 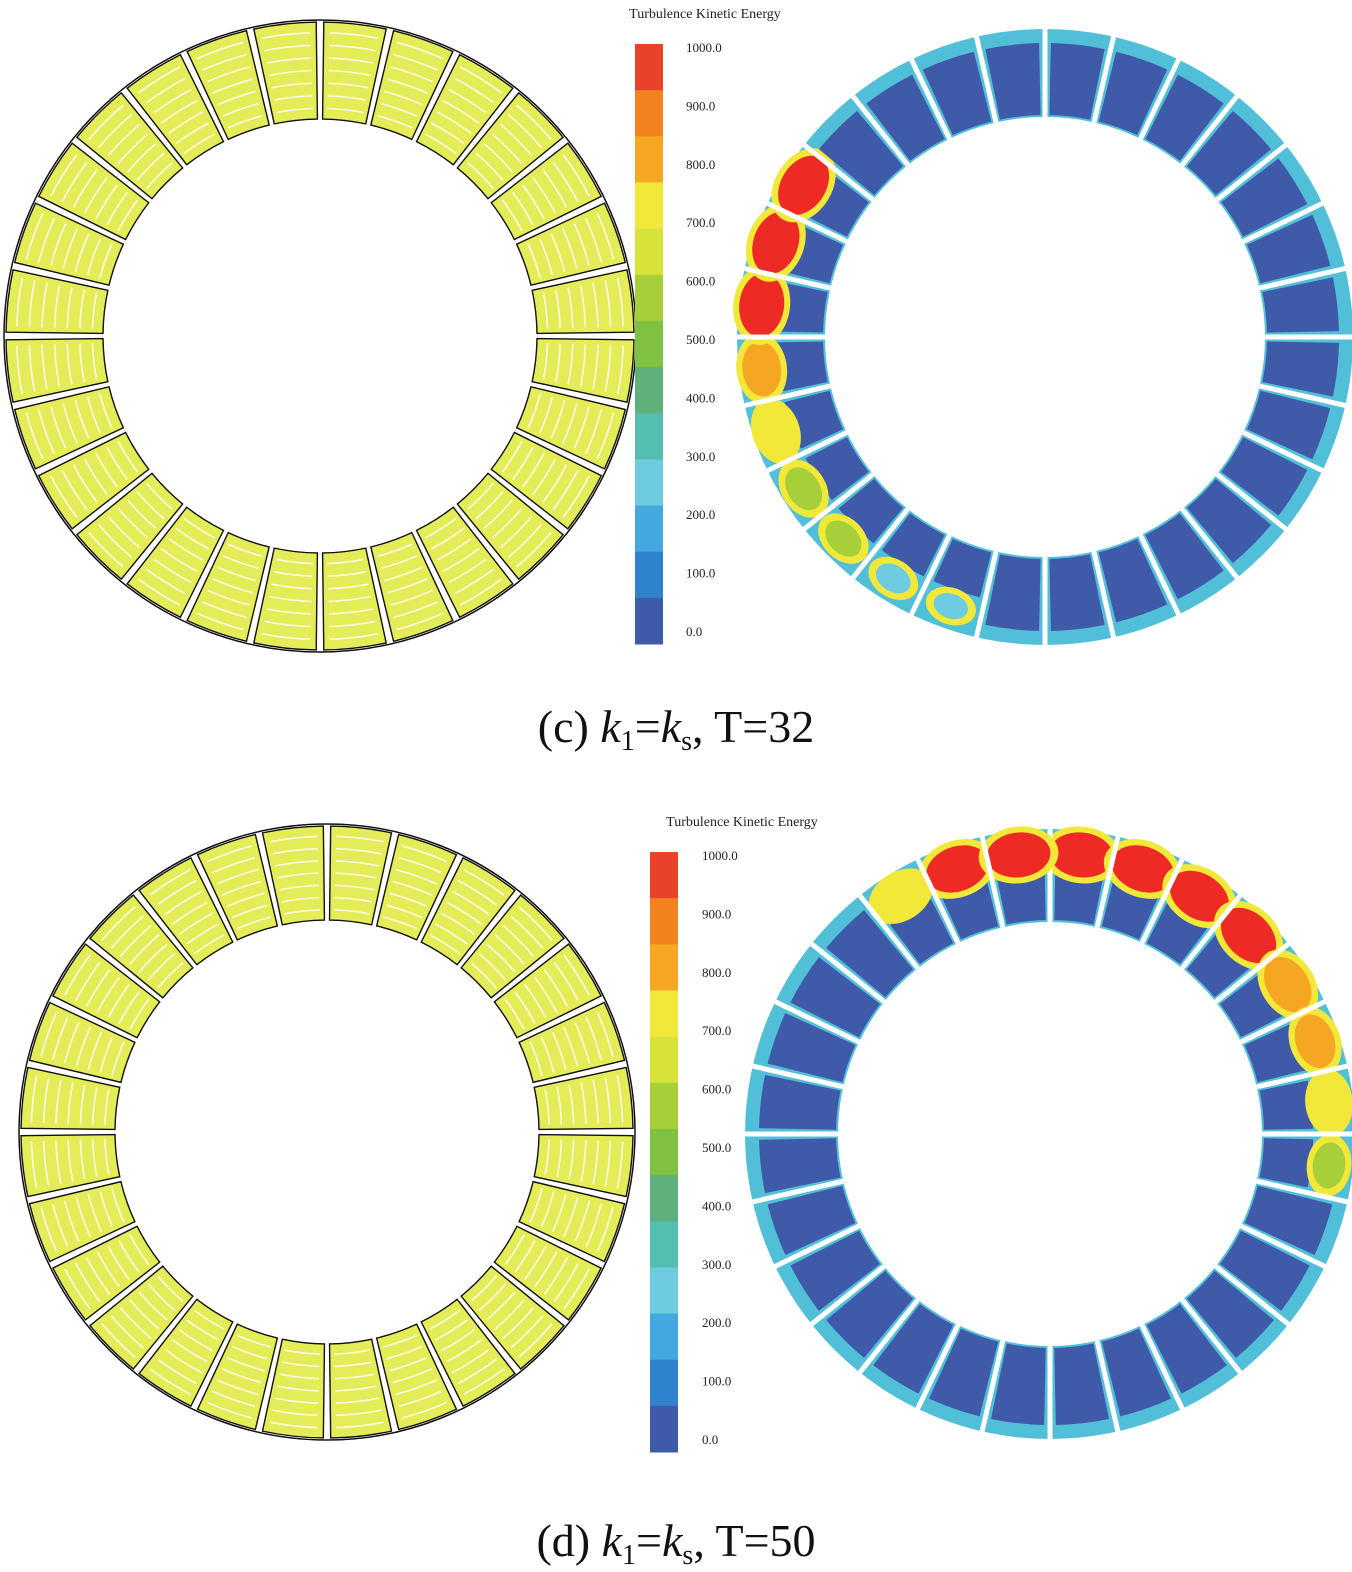 What do you see at coordinates (411, 85) in the screenshot?
I see `c-passage` at bounding box center [411, 85].